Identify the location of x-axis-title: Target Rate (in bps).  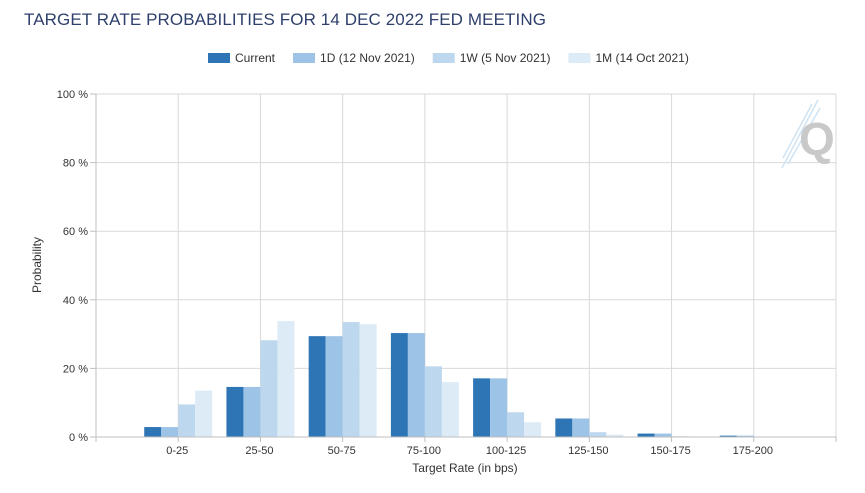
(464, 468).